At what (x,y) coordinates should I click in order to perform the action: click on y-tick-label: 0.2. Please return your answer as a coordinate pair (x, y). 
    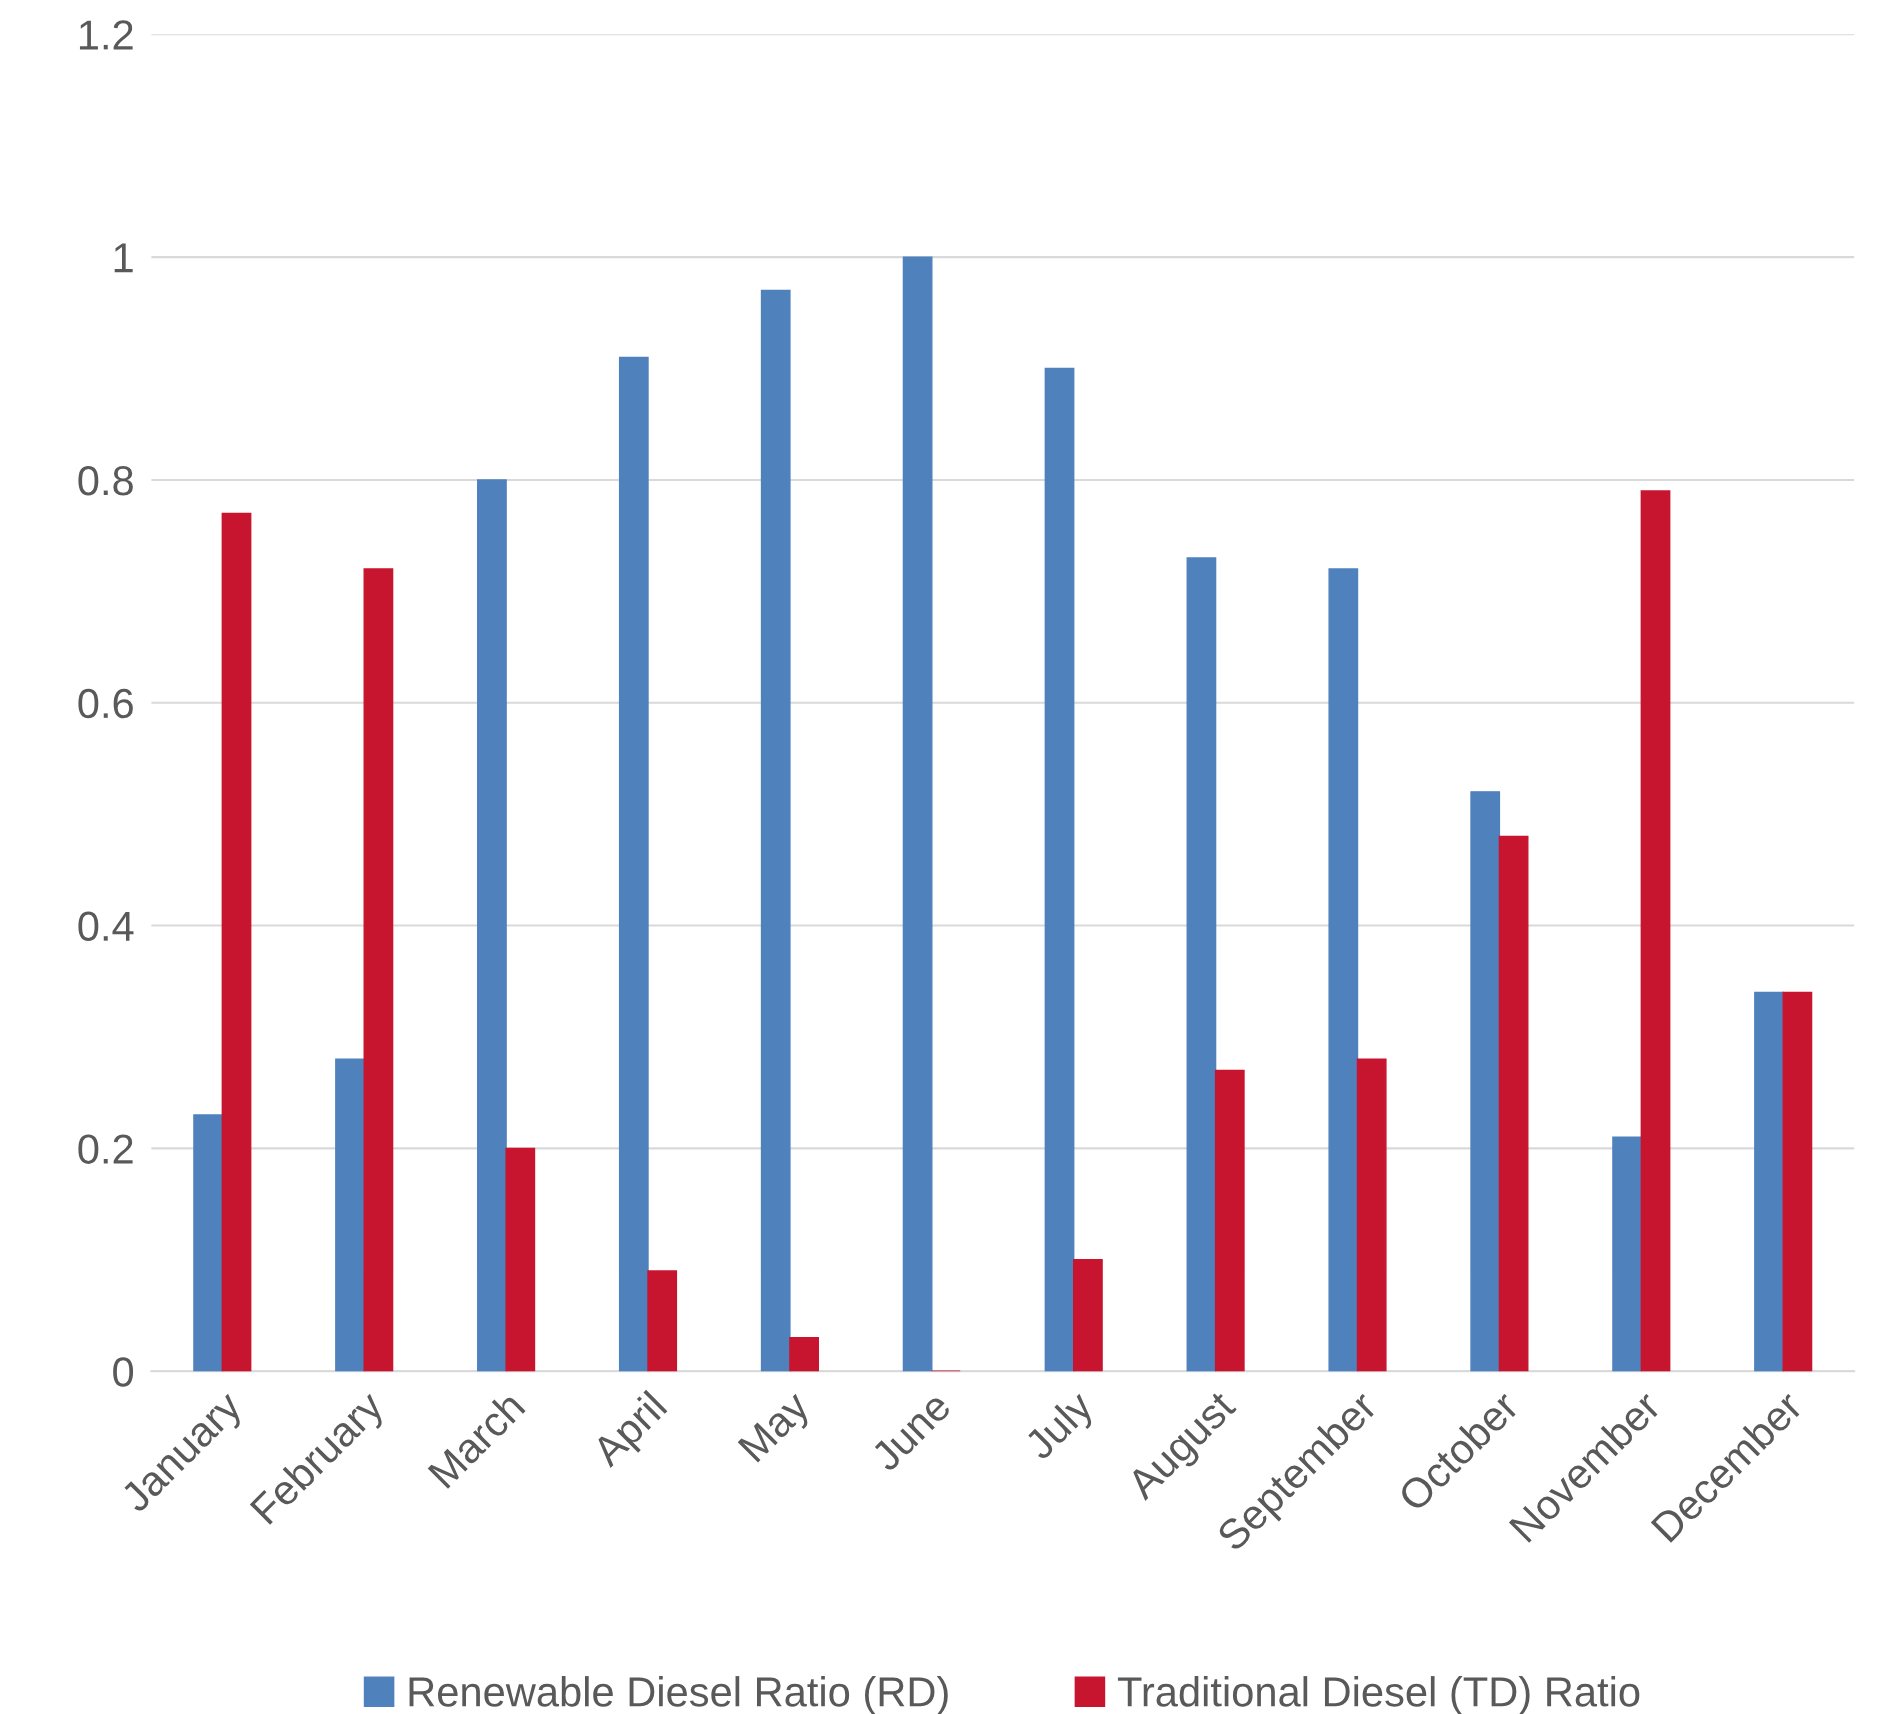
    Looking at the image, I should click on (105, 1149).